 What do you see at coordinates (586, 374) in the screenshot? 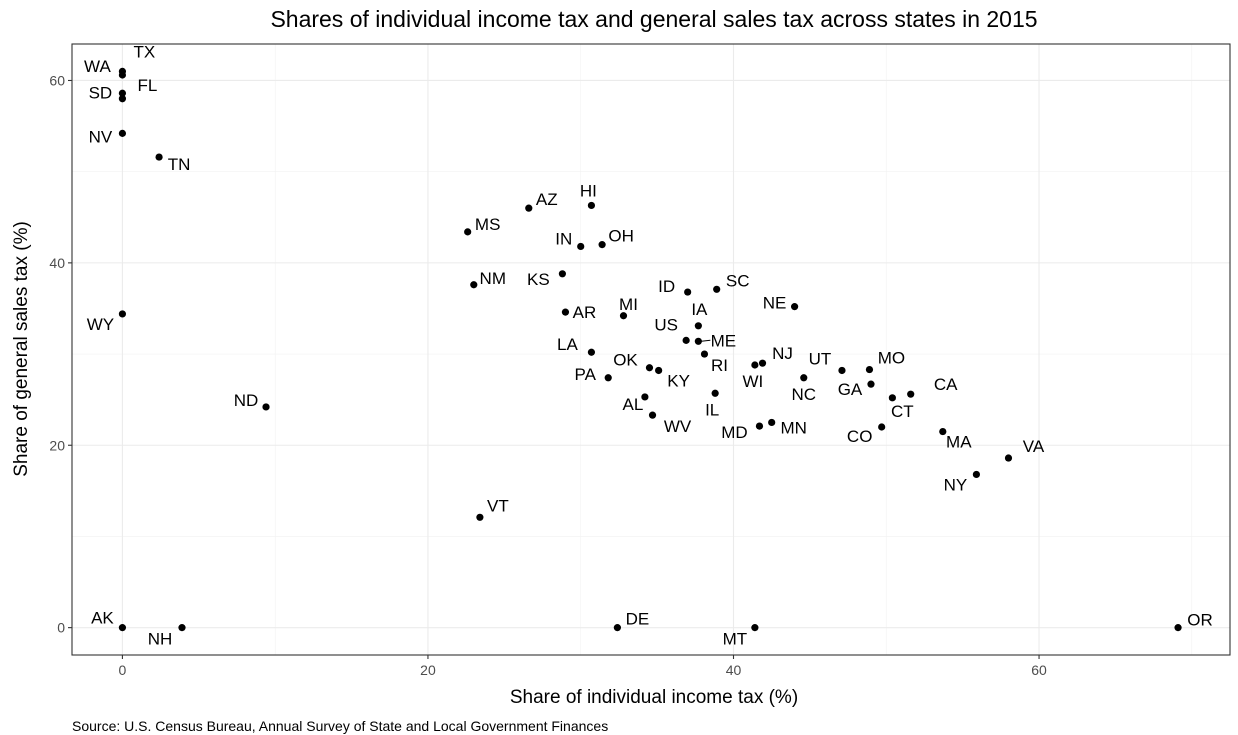
I see `label-pa: PA` at bounding box center [586, 374].